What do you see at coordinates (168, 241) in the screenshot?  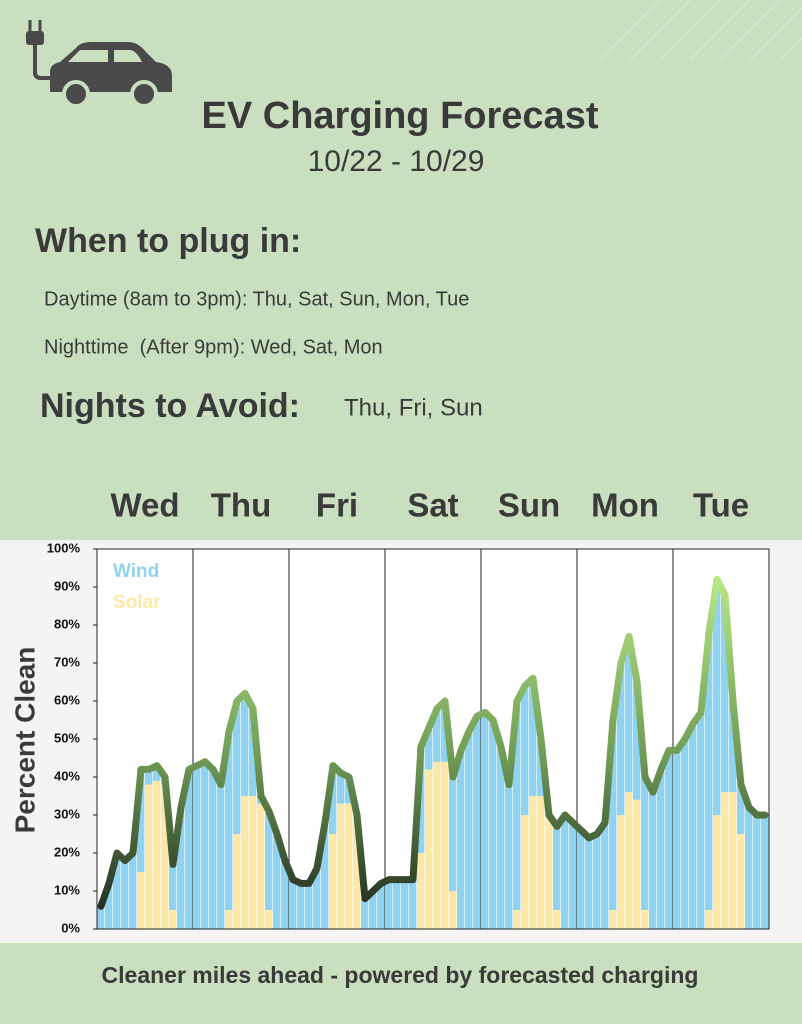 I see `plug-heading: When to plug in:` at bounding box center [168, 241].